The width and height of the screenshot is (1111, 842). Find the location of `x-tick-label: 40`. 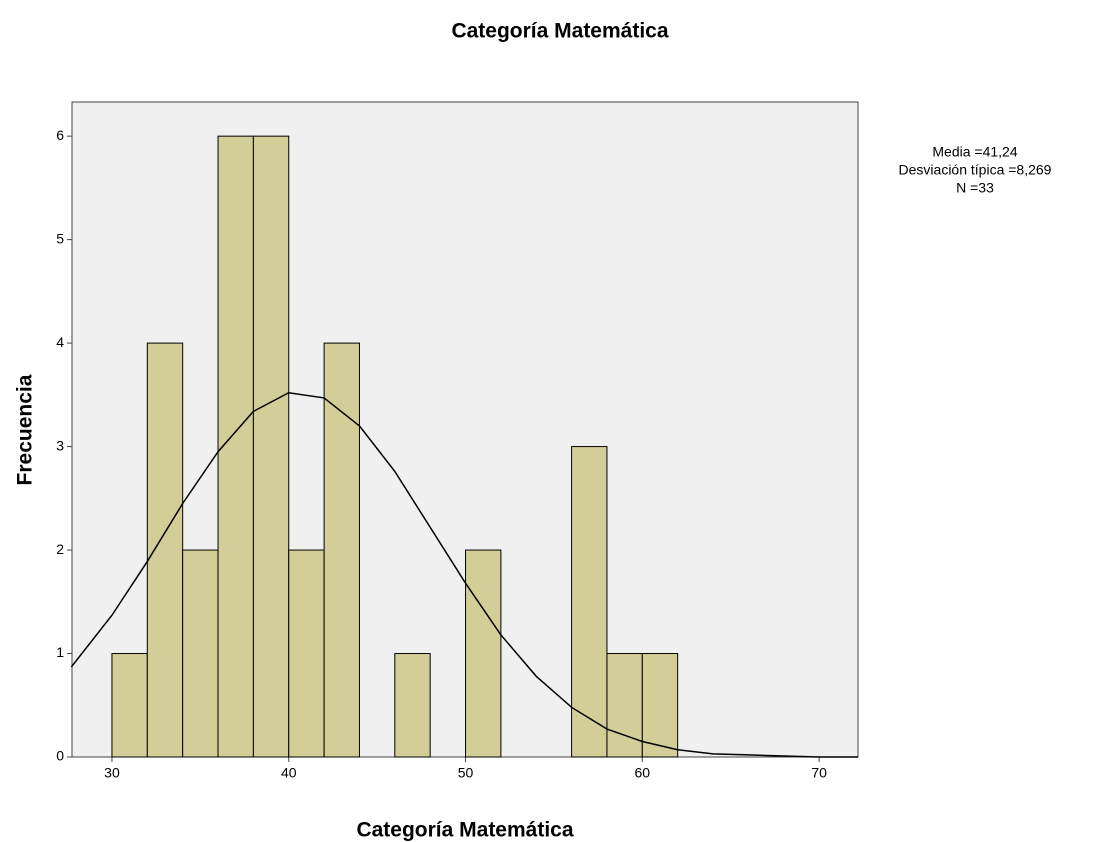

x-tick-label: 40 is located at coordinates (289, 773).